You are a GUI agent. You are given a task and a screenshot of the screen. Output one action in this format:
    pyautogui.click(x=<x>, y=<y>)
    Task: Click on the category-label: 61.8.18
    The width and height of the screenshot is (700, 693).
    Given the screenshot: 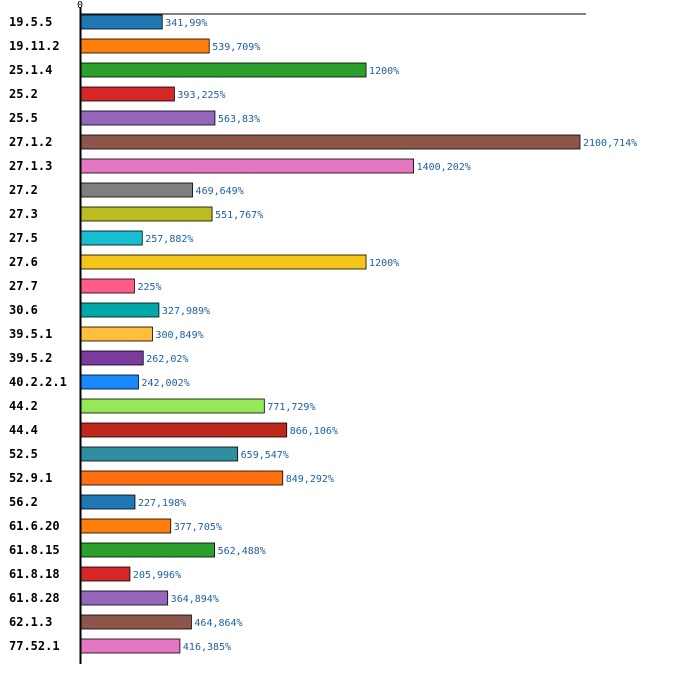 What is the action you would take?
    pyautogui.click(x=34, y=574)
    